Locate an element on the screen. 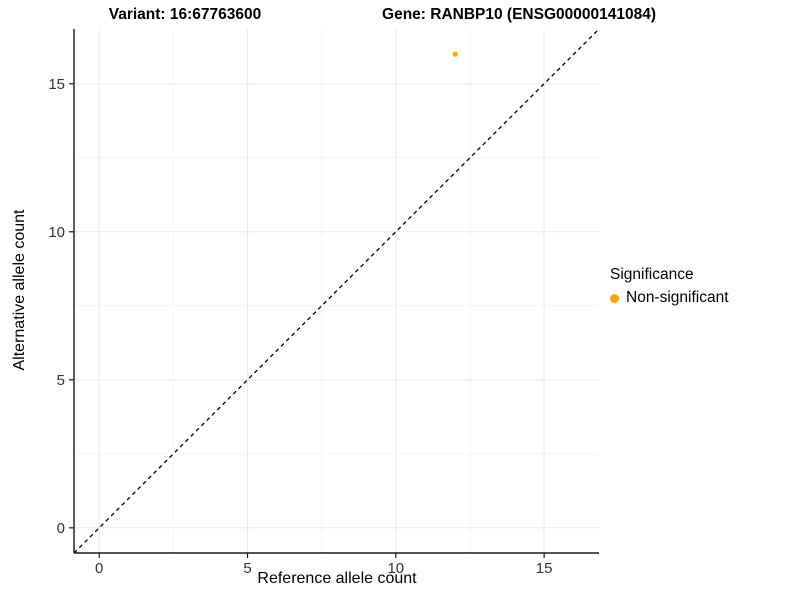  legend-entries: Non-significant is located at coordinates (669, 298).